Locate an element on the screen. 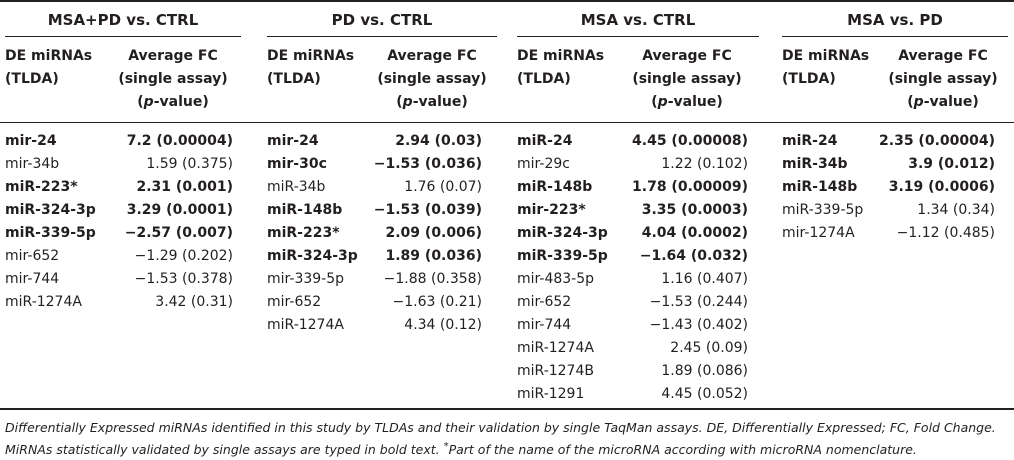 The width and height of the screenshot is (1014, 460). table-row: mir-652 −1.53 (0.244) is located at coordinates (638, 302).